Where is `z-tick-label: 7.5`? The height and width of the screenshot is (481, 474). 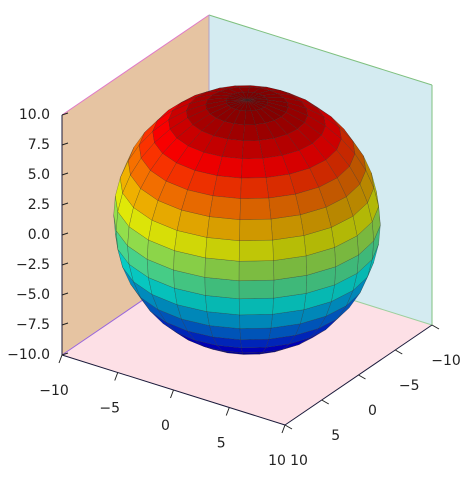 z-tick-label: 7.5 is located at coordinates (39, 145).